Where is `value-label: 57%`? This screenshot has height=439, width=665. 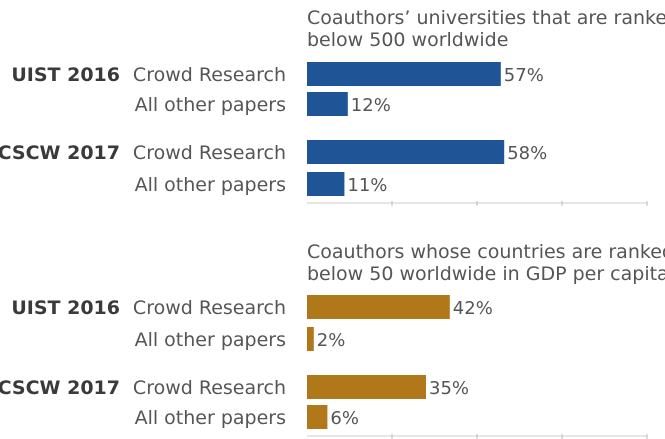 value-label: 57% is located at coordinates (524, 75).